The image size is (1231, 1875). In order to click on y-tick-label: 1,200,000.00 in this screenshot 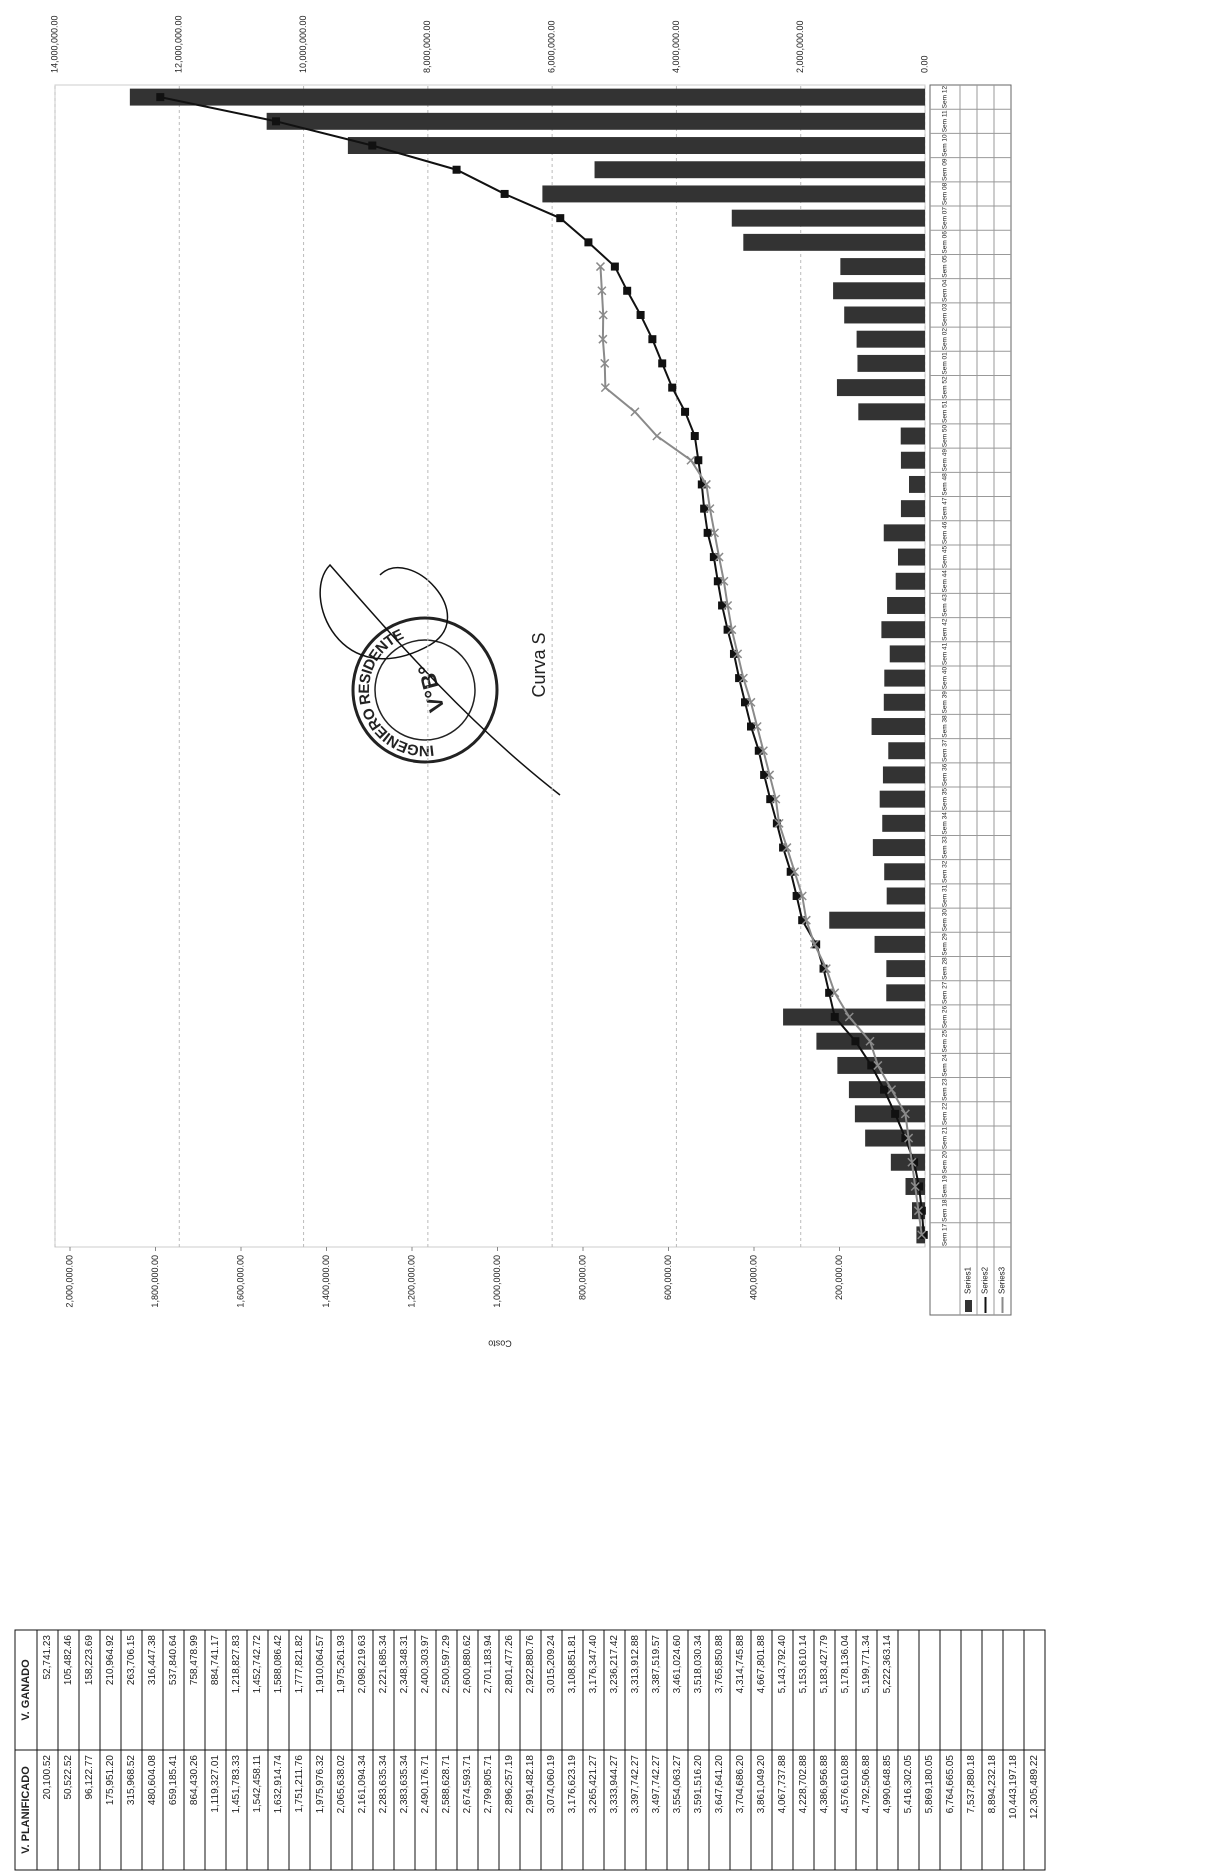, I will do `click(411, 1281)`.